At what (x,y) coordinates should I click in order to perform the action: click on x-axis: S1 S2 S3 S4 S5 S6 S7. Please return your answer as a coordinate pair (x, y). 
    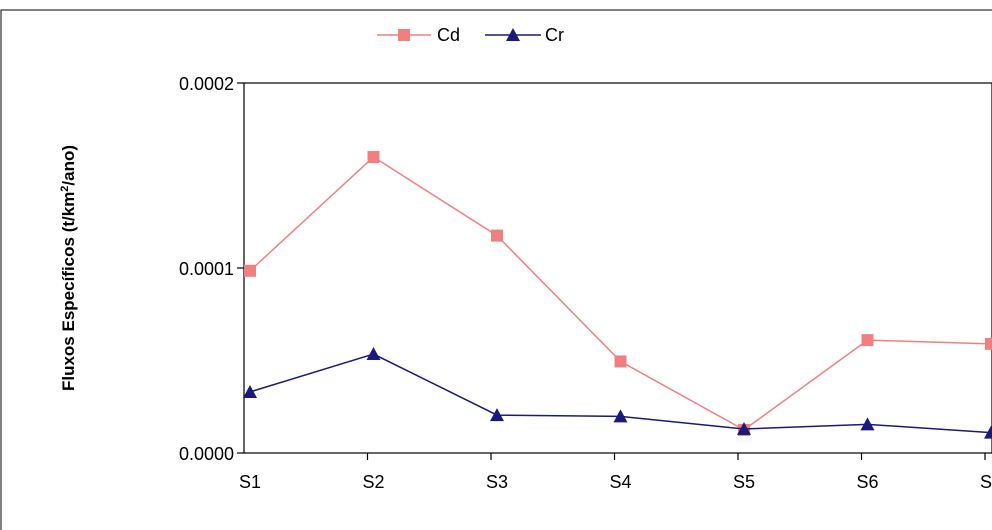
    Looking at the image, I should click on (615, 472).